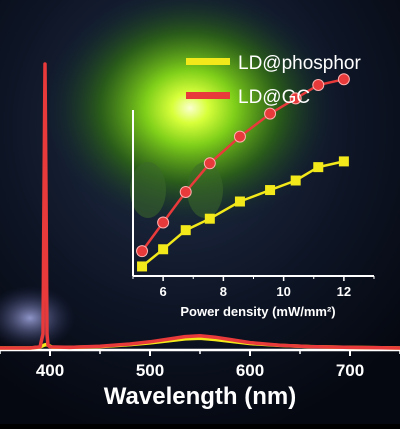  What do you see at coordinates (273, 80) in the screenshot?
I see `legend: LD@phosphor LD@GC` at bounding box center [273, 80].